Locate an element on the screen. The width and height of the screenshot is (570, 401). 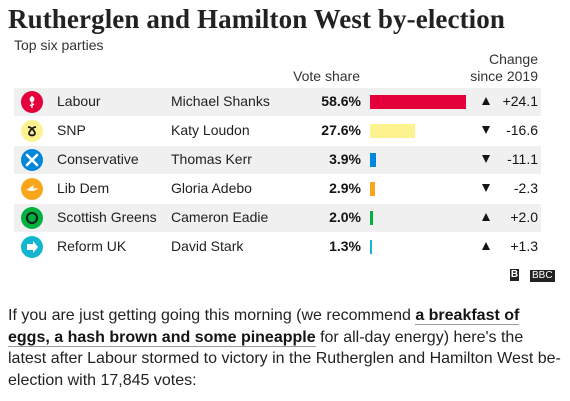
change-label: +24.1 is located at coordinates (520, 101).